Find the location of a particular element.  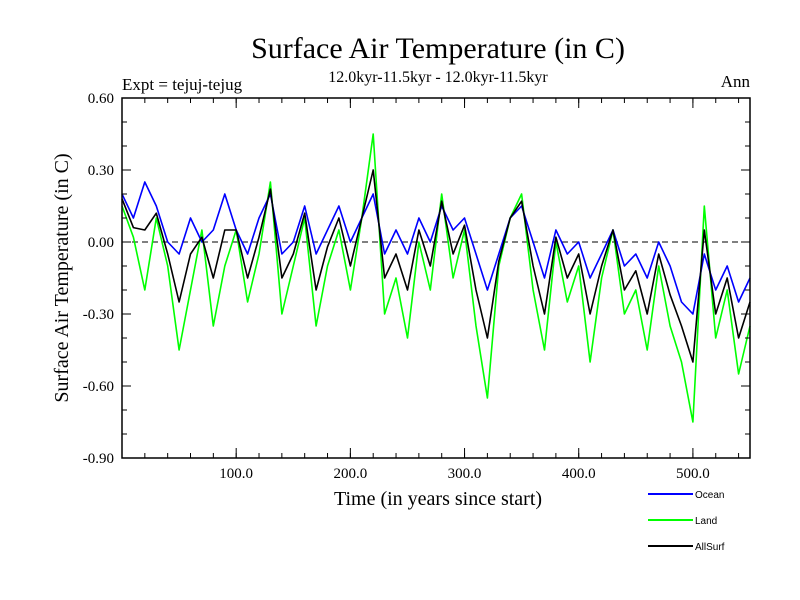

legend: Ocean Land AllSurf is located at coordinates (686, 521).